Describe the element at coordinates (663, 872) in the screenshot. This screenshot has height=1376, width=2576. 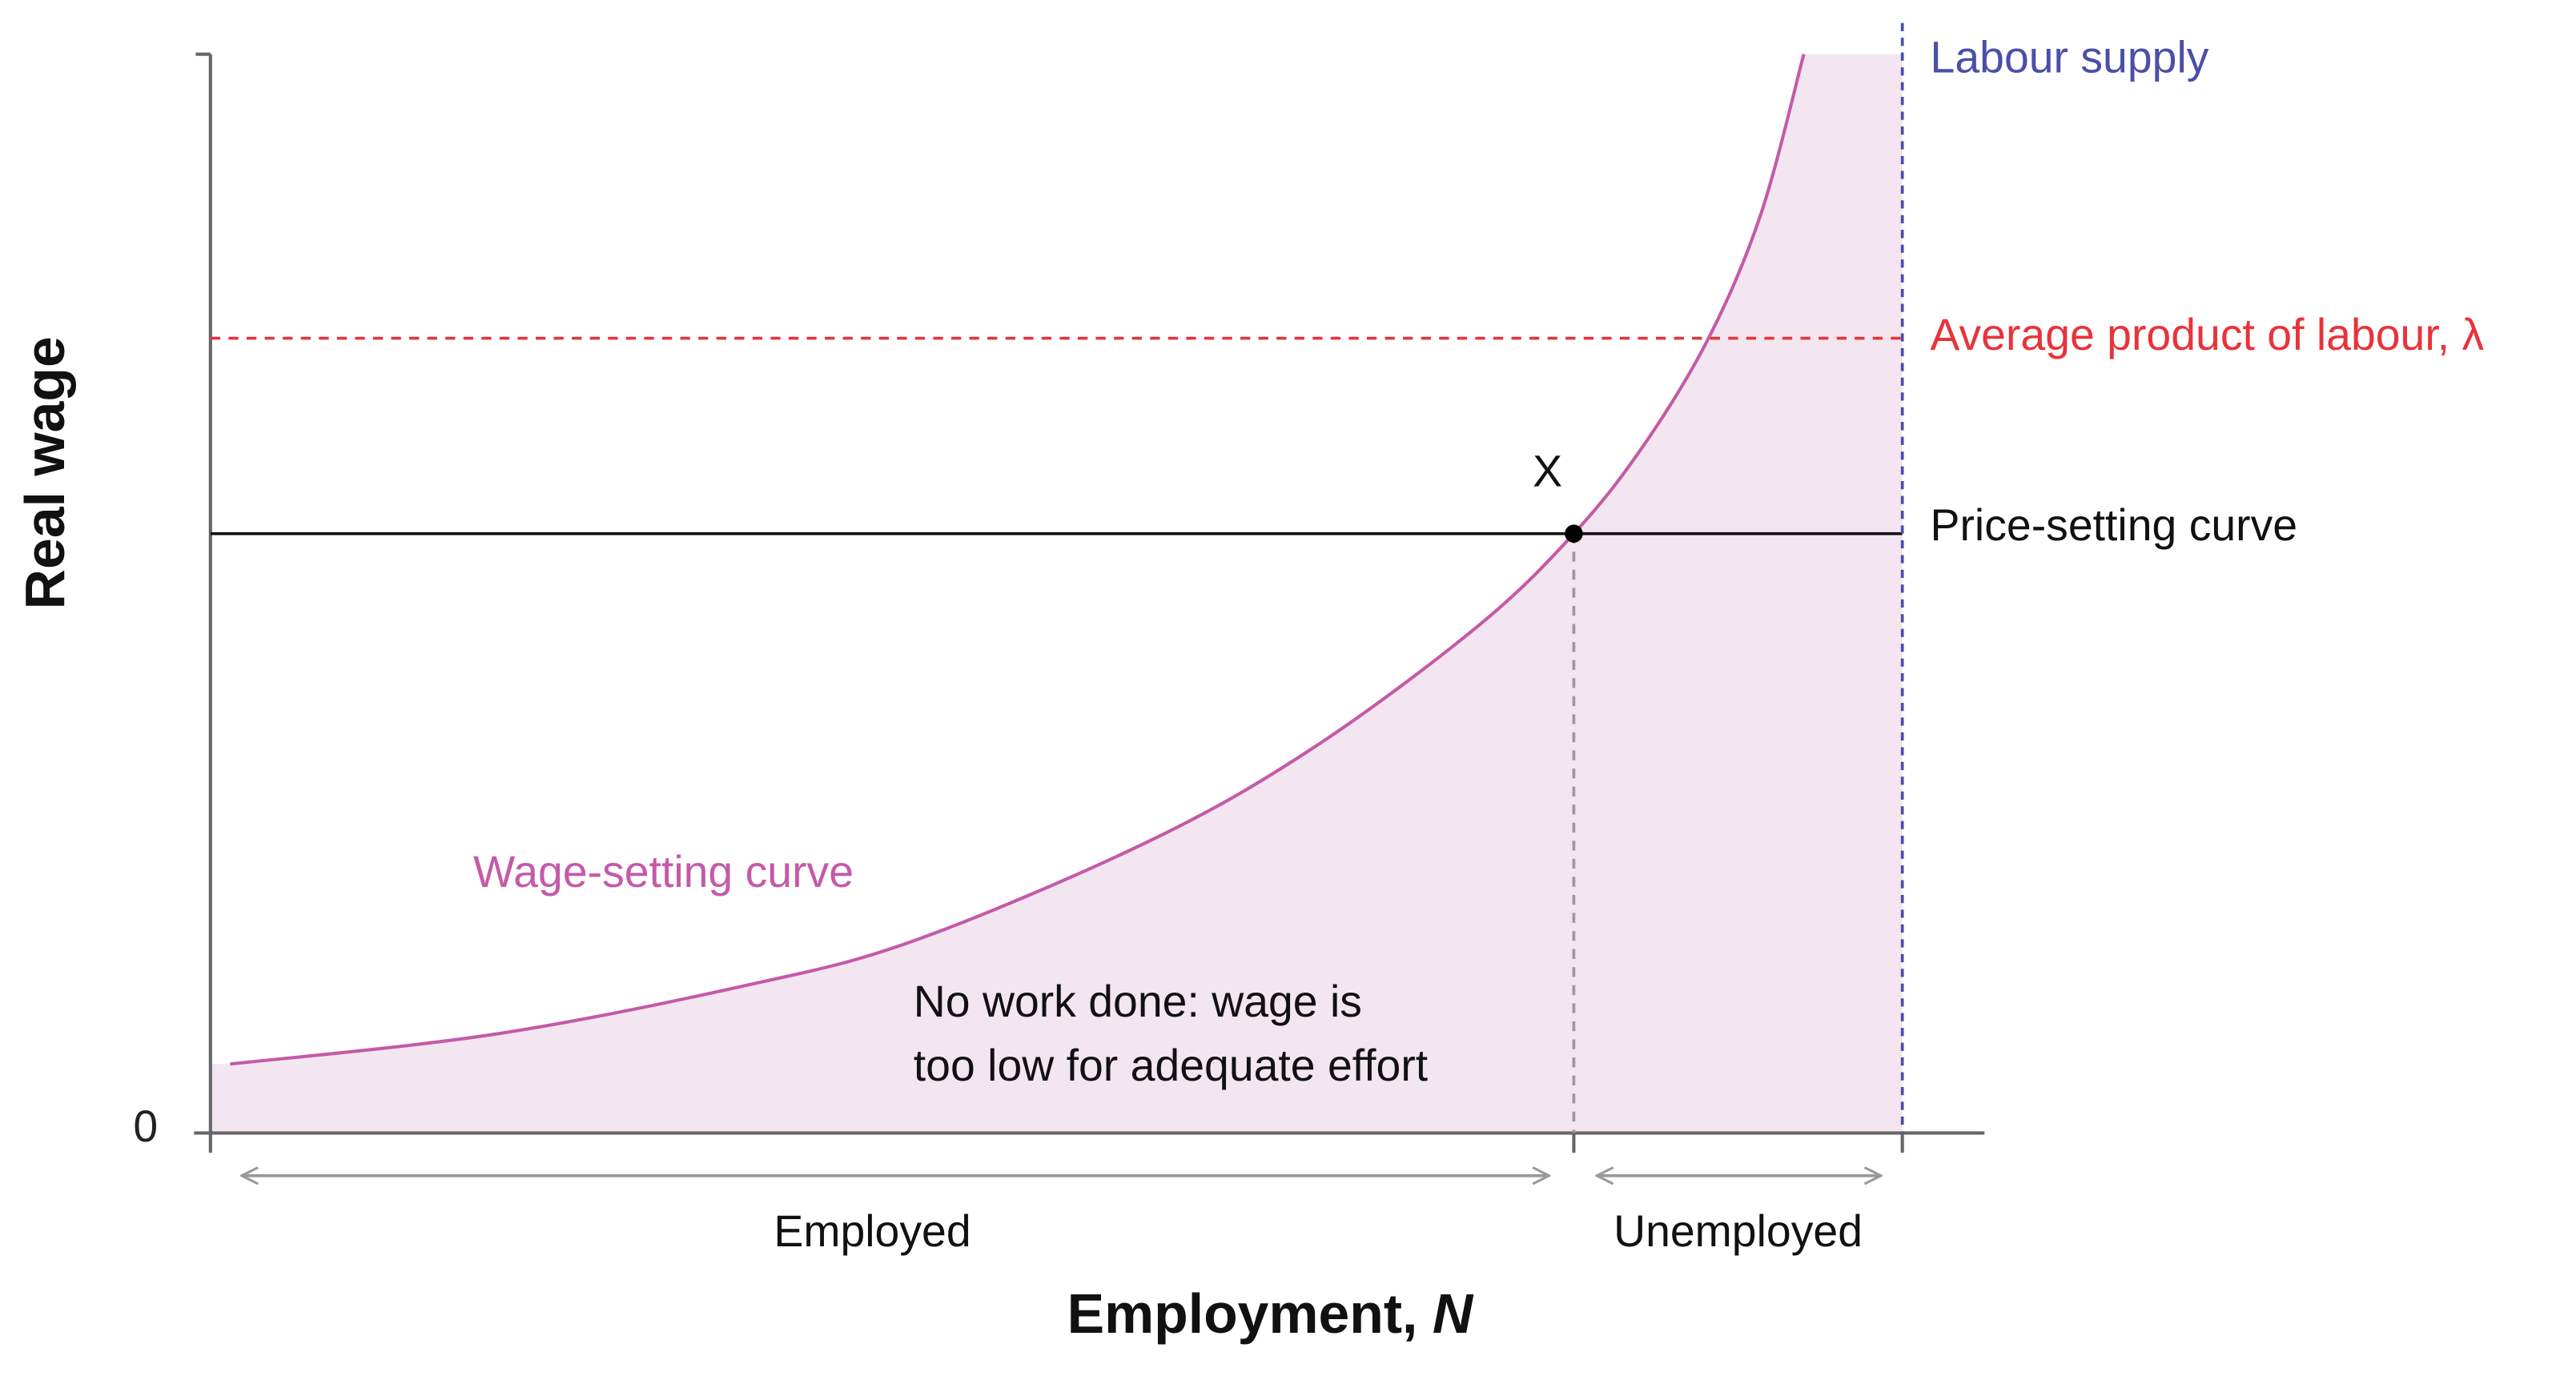
I see `wage-setting-label: Wage-setting curve` at that location.